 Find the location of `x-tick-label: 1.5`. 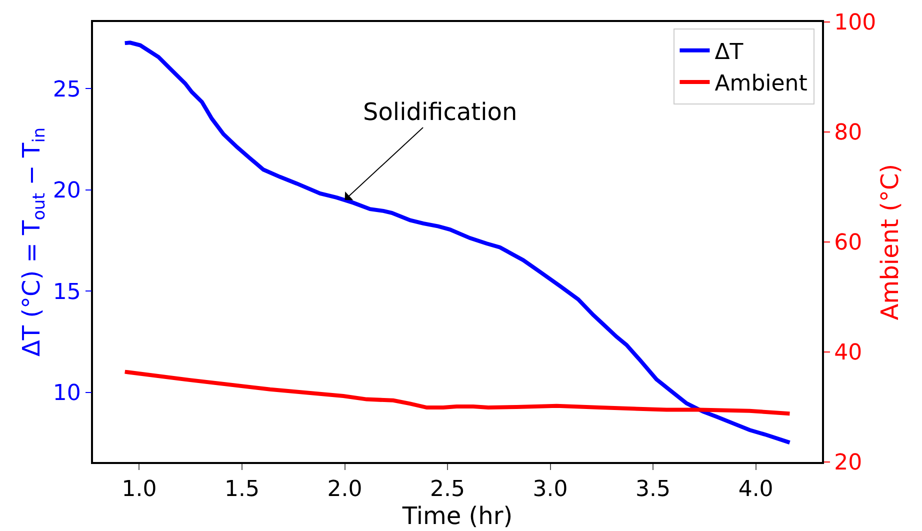

x-tick-label: 1.5 is located at coordinates (242, 489).